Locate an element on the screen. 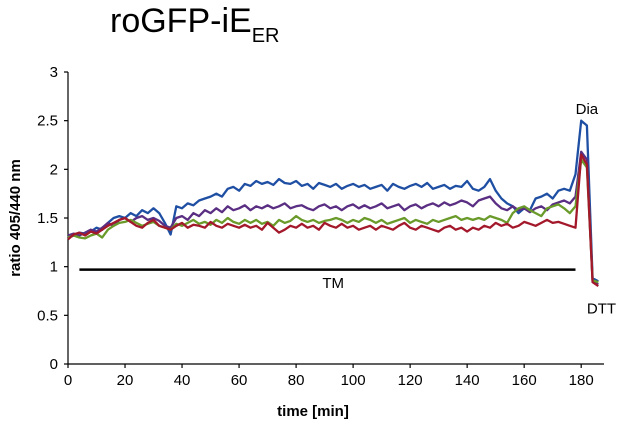 This screenshot has height=428, width=630. x-tick-label: 0 is located at coordinates (68, 380).